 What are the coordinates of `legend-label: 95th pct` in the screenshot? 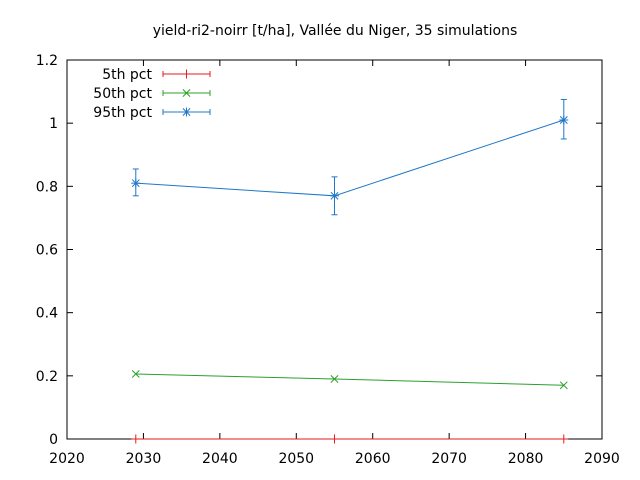 It's located at (122, 113).